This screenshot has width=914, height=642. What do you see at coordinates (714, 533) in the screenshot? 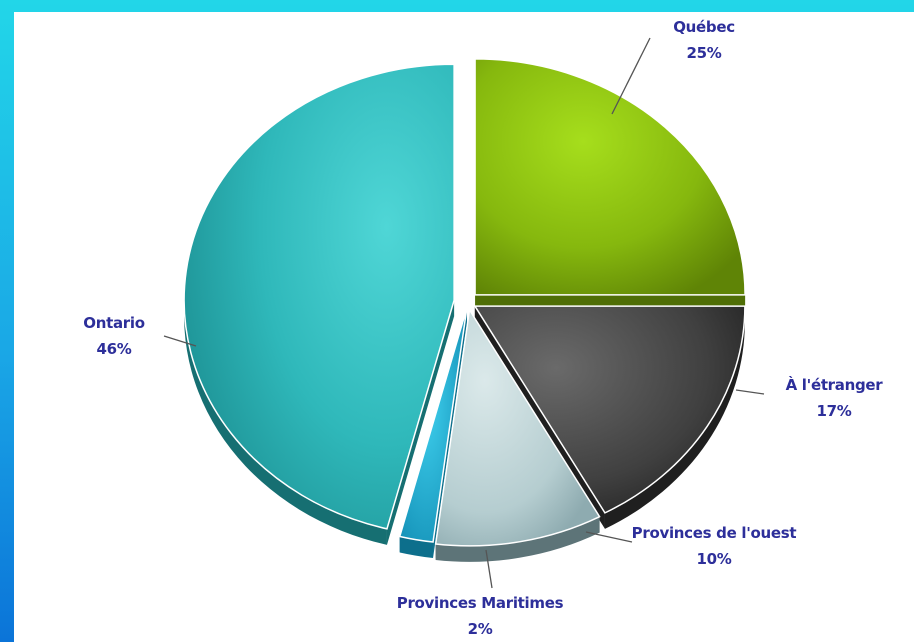
I see `label-provinces-de-l-ouest: Provinces de l'ouest` at bounding box center [714, 533].